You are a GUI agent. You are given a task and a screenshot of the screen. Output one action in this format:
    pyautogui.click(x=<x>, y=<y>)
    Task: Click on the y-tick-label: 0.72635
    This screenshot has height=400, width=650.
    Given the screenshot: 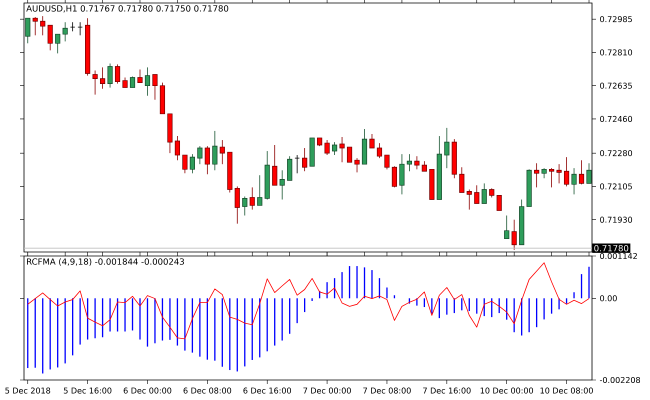 What is the action you would take?
    pyautogui.click(x=616, y=85)
    